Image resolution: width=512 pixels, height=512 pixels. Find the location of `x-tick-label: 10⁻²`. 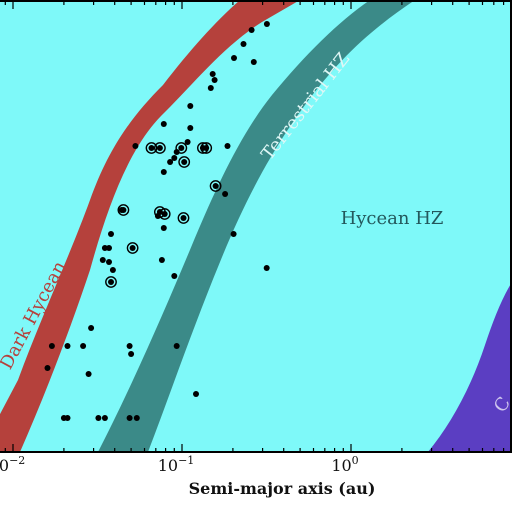

x-tick-label: 10⁻² is located at coordinates (12, 464).